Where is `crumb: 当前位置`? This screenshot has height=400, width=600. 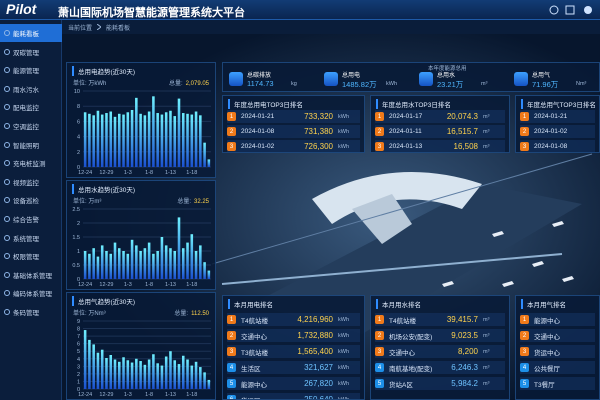 crumb: 当前位置 is located at coordinates (80, 28).